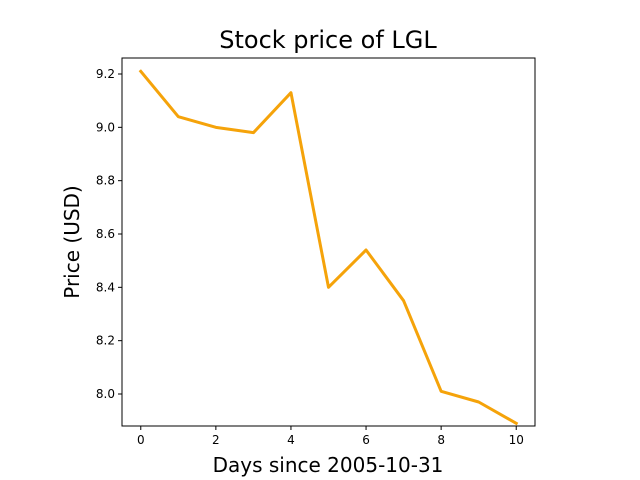  Describe the element at coordinates (366, 440) in the screenshot. I see `x-tick-label: 6` at that location.